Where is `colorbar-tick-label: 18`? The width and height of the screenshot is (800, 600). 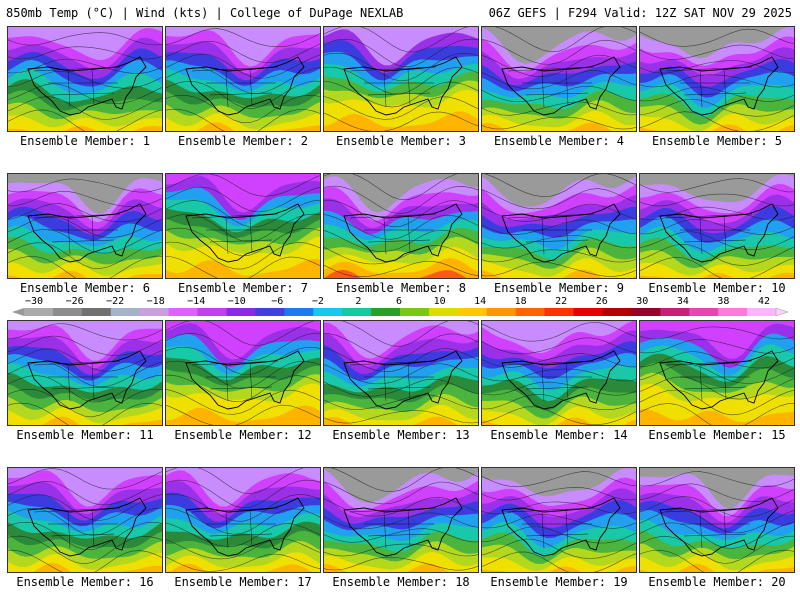 colorbar-tick-label: 18 is located at coordinates (520, 301).